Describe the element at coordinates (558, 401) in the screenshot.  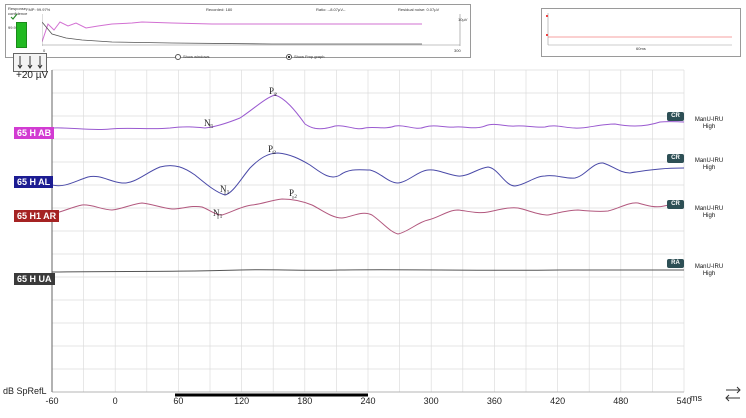
I see `x-tick-label: 420` at that location.